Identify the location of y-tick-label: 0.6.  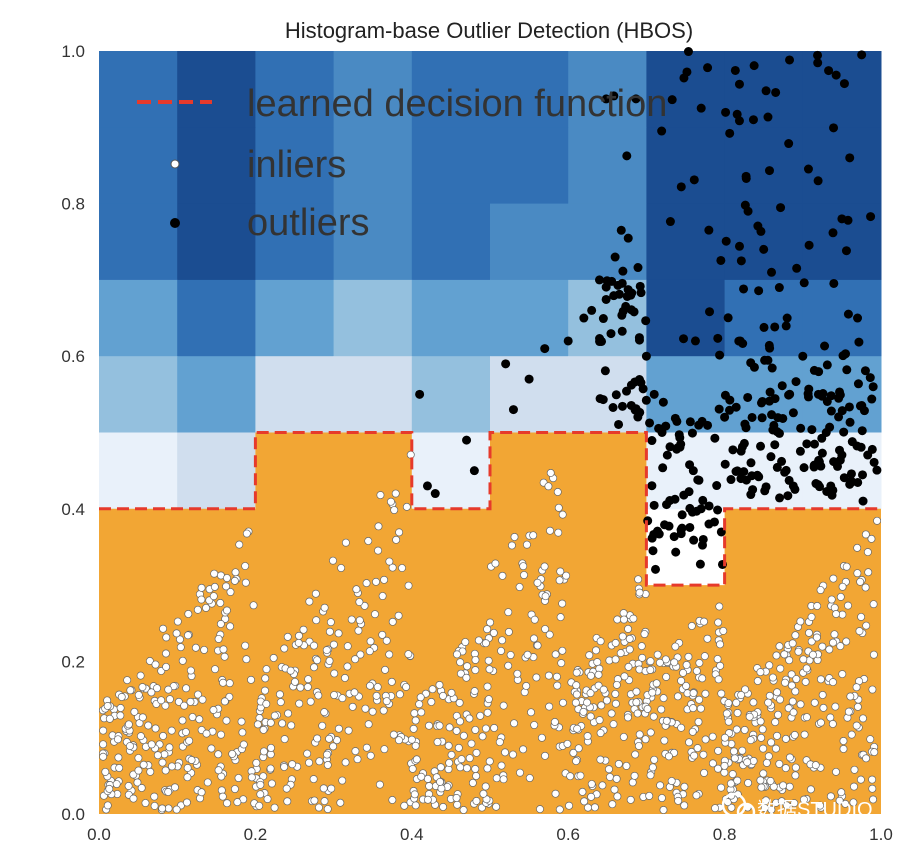
(73, 356).